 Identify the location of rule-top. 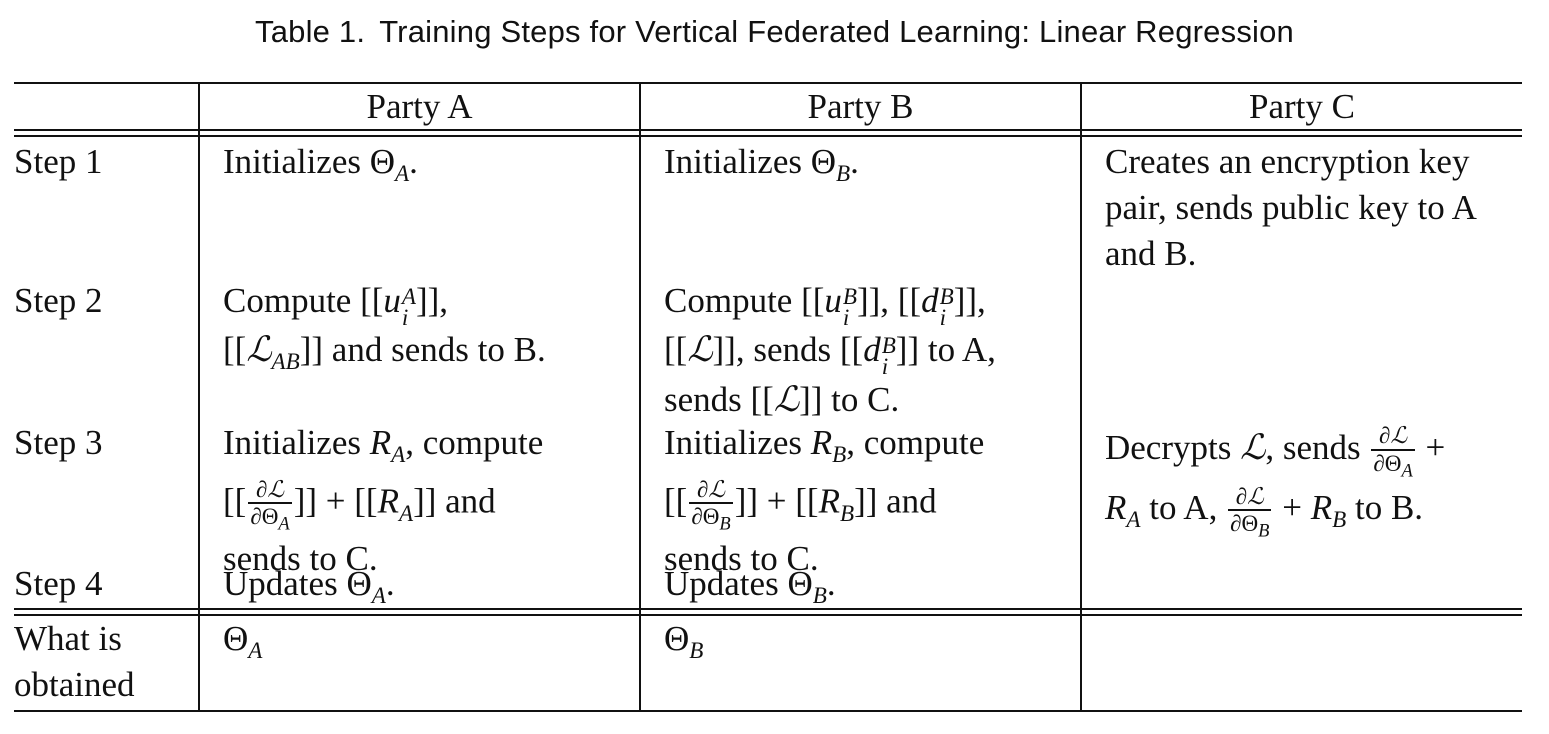
(768, 83).